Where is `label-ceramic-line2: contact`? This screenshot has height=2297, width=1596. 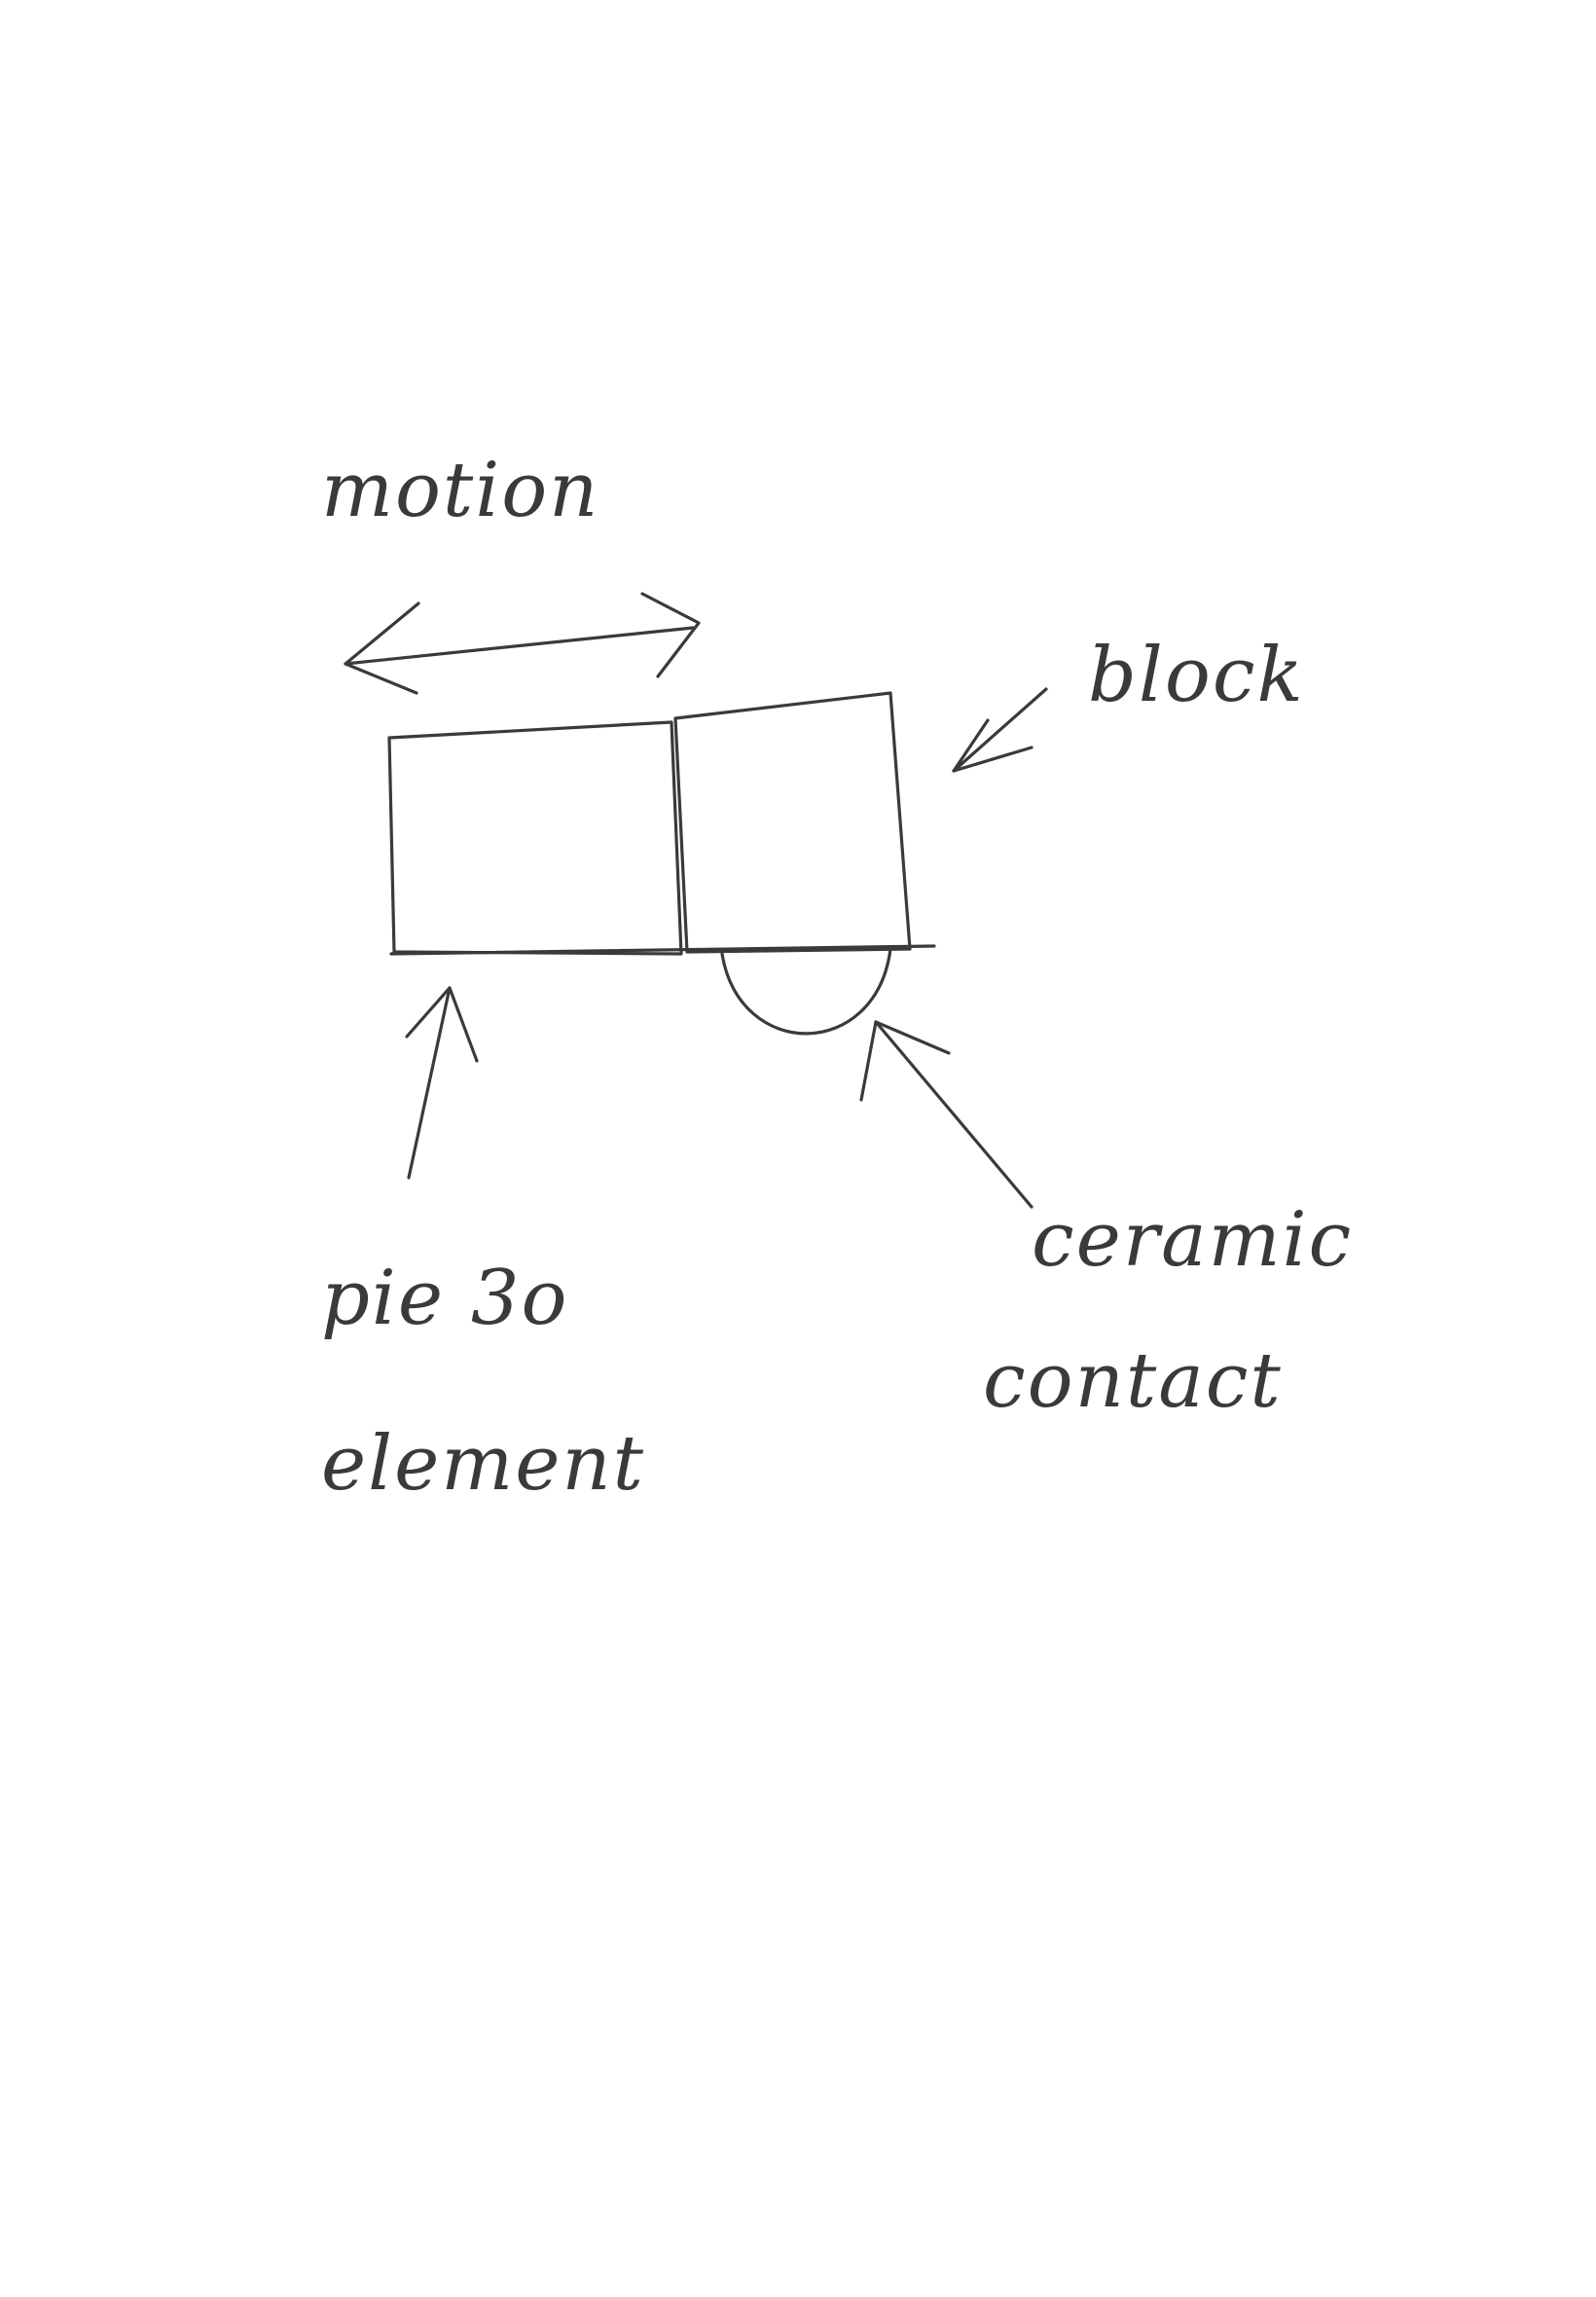
label-ceramic-line2: contact is located at coordinates (1133, 1381).